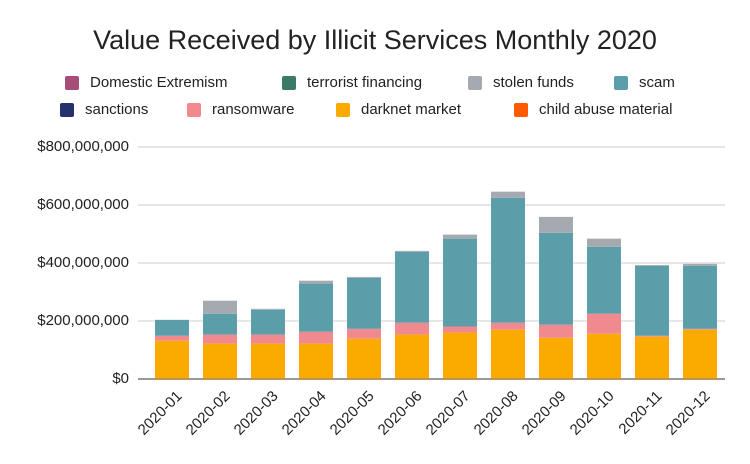  What do you see at coordinates (83, 262) in the screenshot?
I see `y-tick-label: $400,000,000` at bounding box center [83, 262].